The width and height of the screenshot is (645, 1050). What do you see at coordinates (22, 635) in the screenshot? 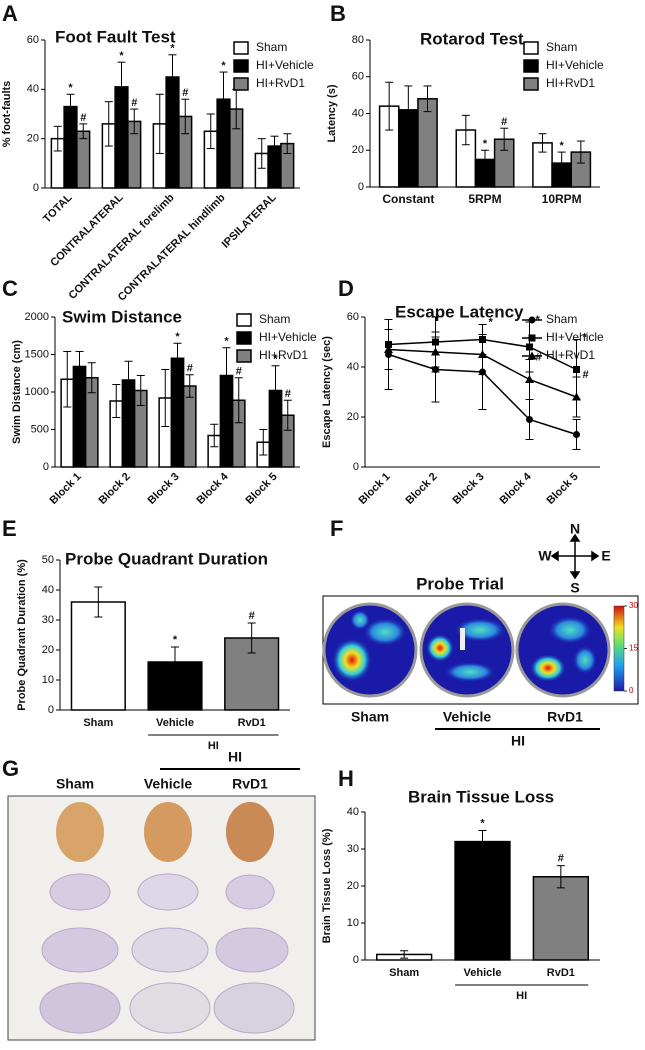
I see `y-axis-label: Probe Quadrant Duration (%)` at bounding box center [22, 635].